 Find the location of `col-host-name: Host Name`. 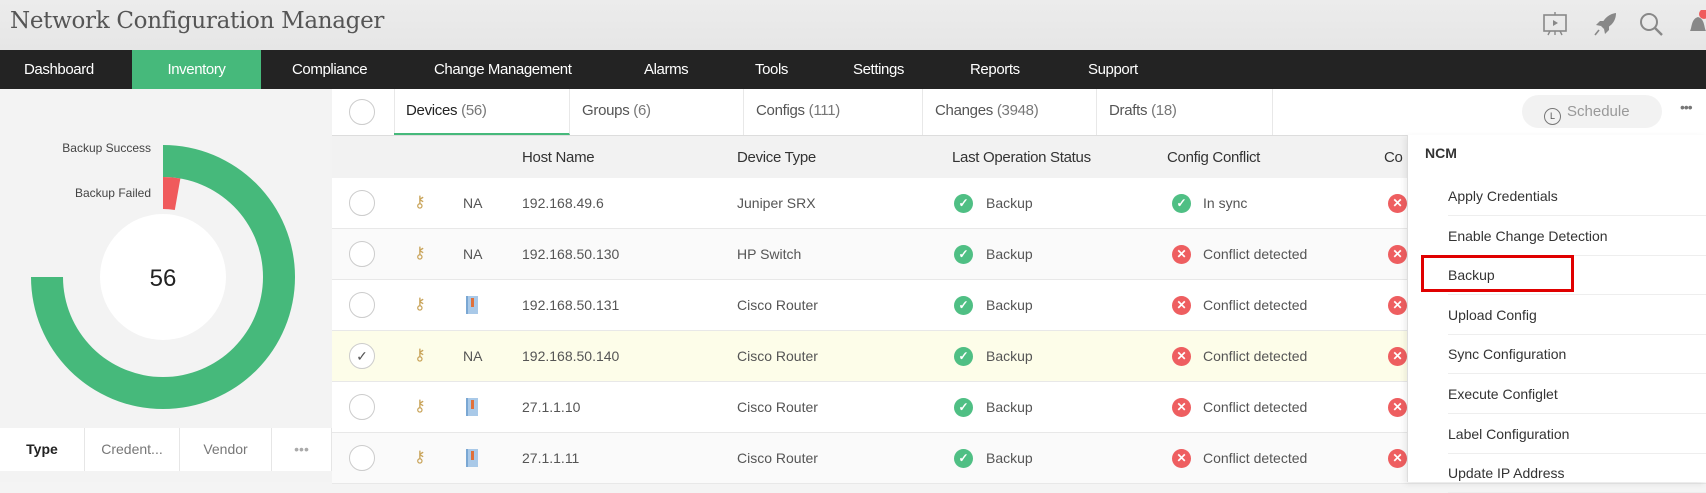

col-host-name: Host Name is located at coordinates (558, 157).